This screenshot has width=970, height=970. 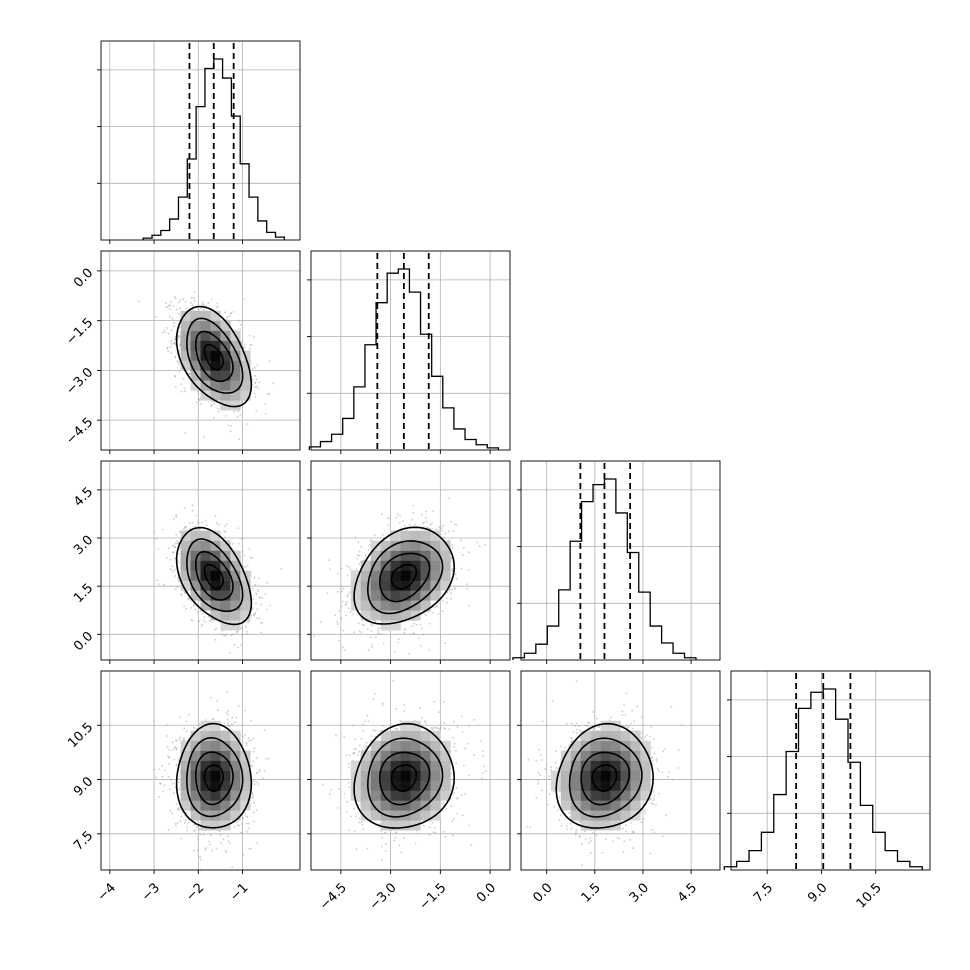 What do you see at coordinates (79, 331) in the screenshot?
I see `y-tick-label: −1.5` at bounding box center [79, 331].